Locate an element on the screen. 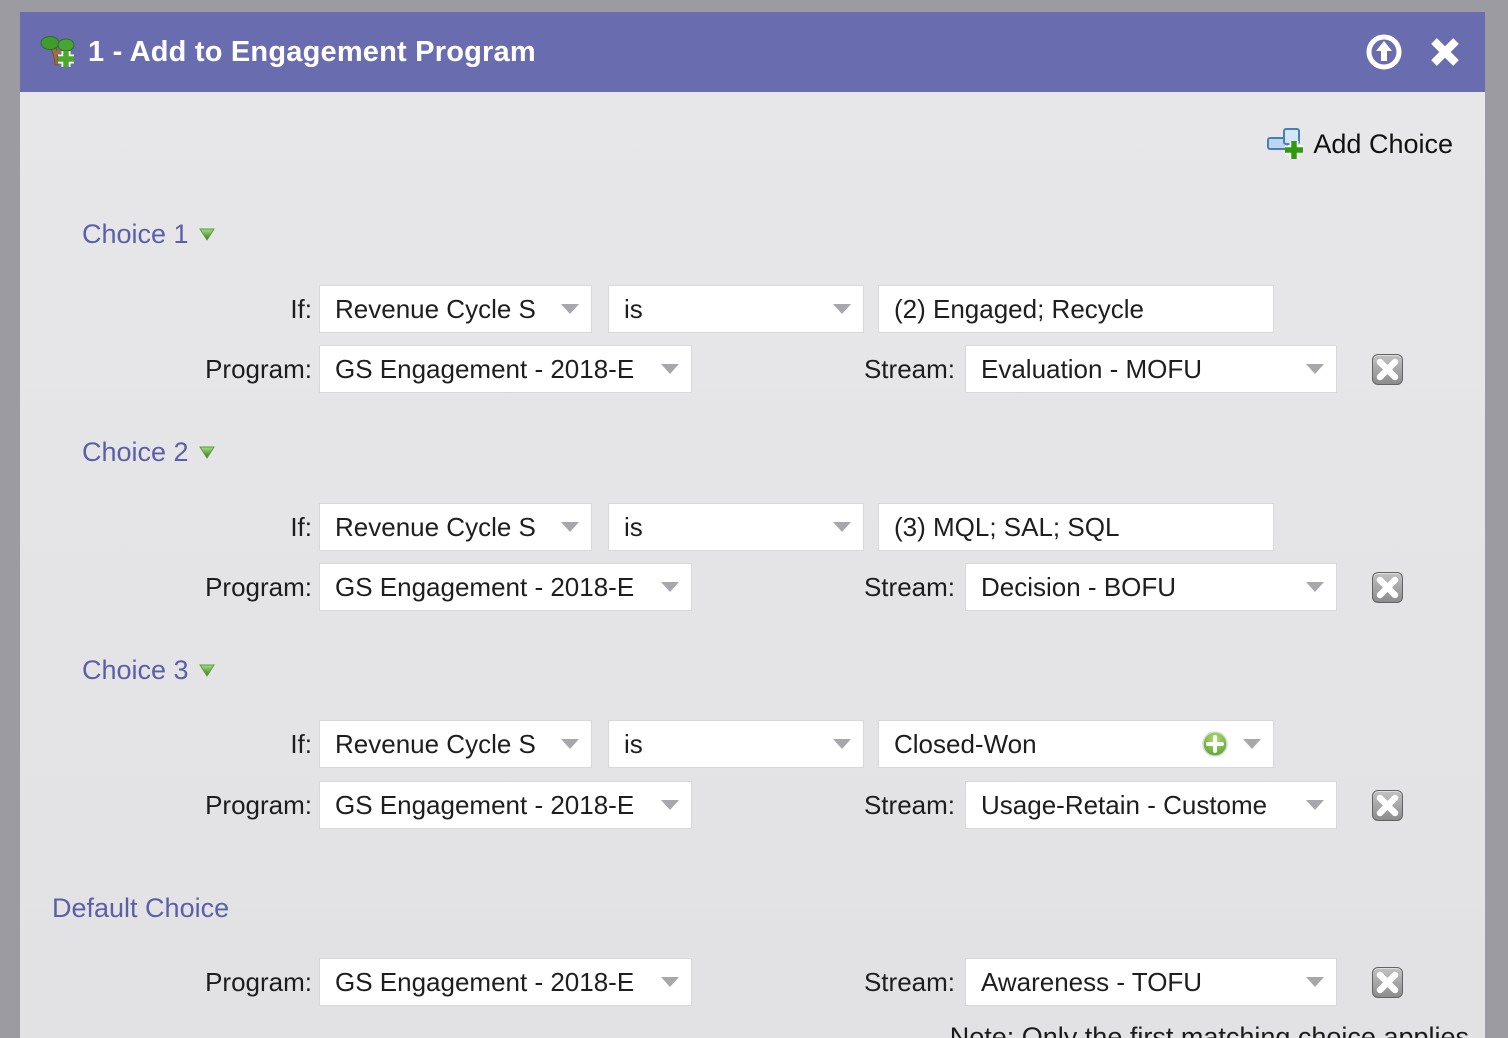  if-value-text: Closed-Won is located at coordinates (965, 743).